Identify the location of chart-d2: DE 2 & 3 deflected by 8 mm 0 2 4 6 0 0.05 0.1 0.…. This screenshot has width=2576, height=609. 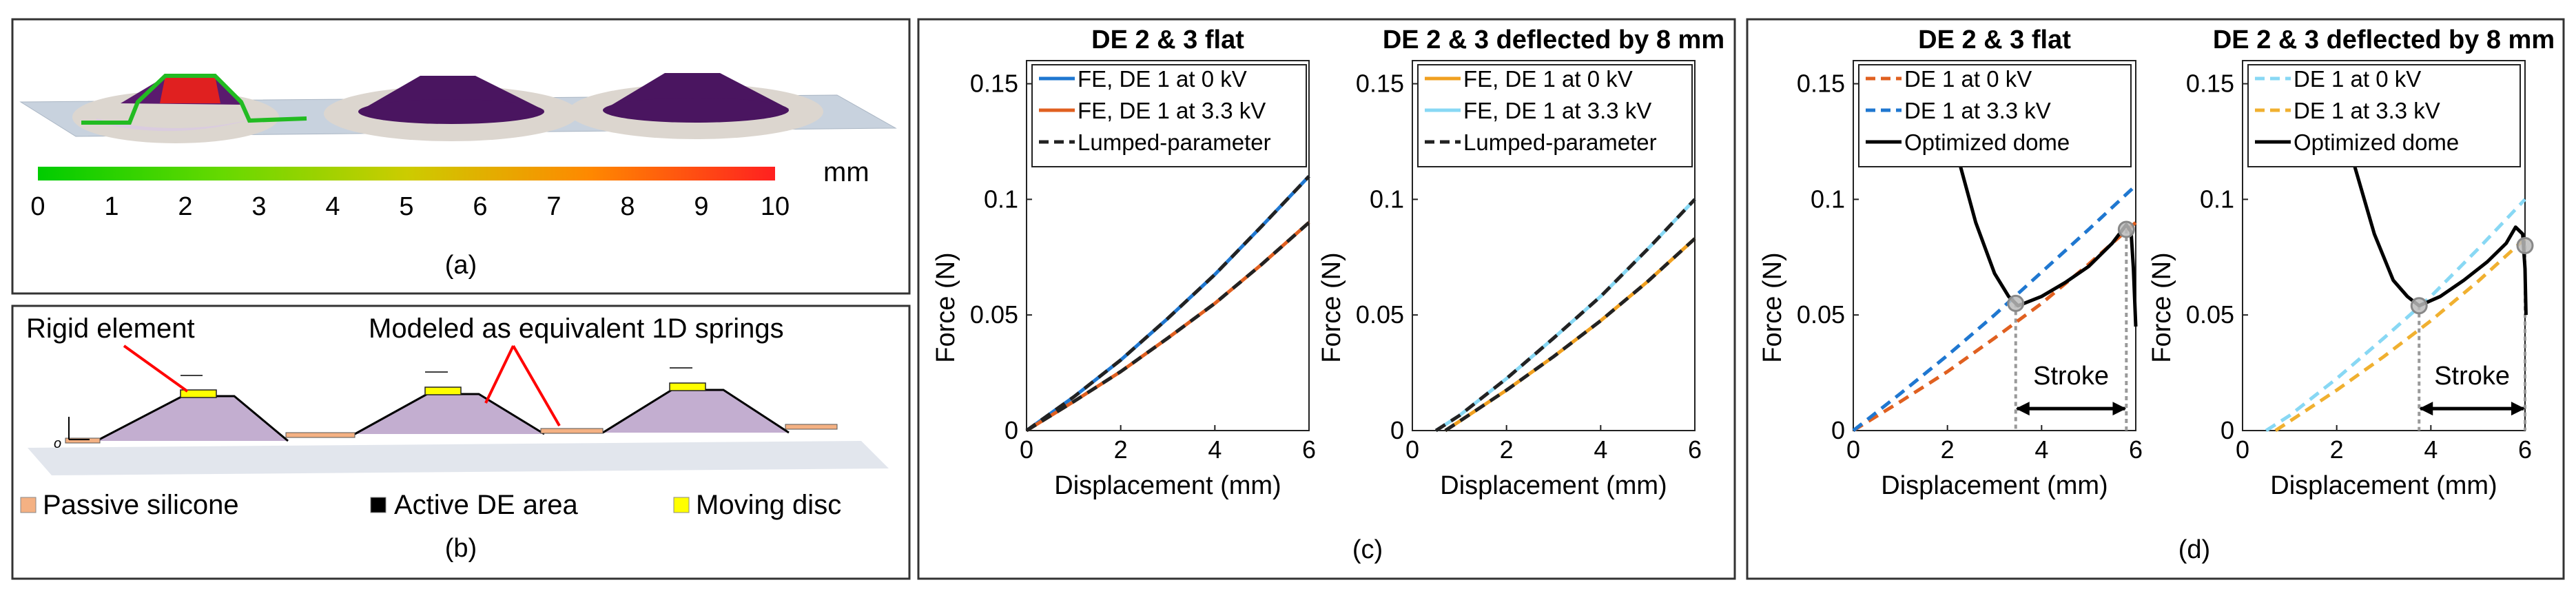
(2351, 262).